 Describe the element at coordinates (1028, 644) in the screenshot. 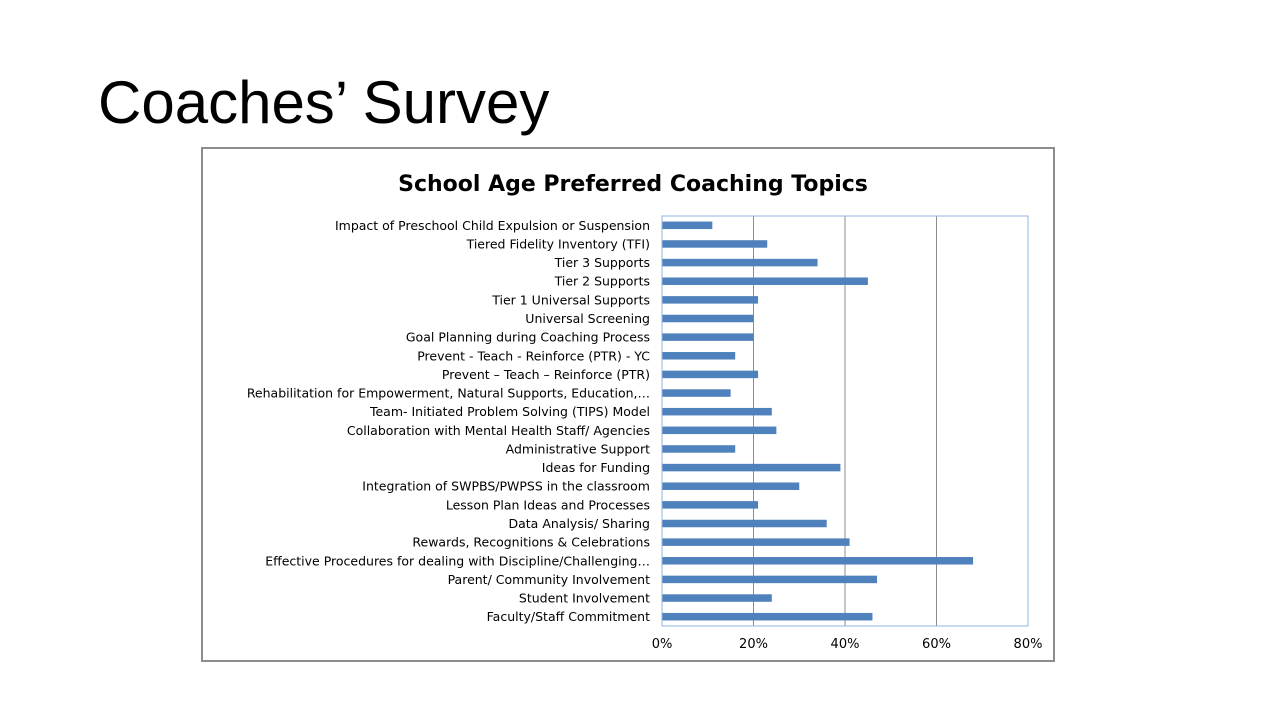

I see `x-tick-label: 80%` at that location.